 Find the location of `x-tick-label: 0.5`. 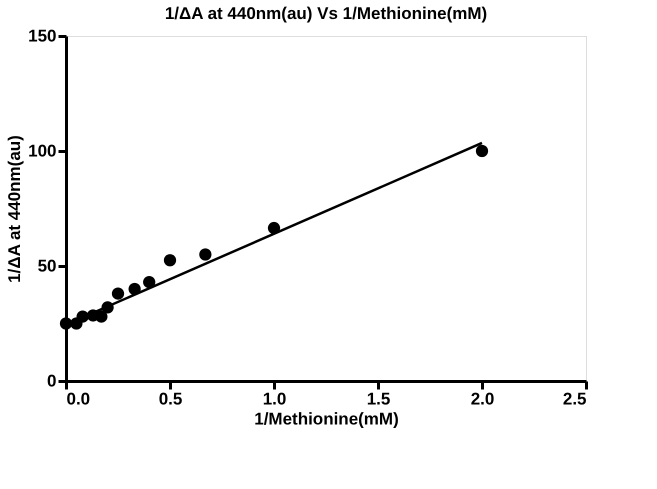

x-tick-label: 0.5 is located at coordinates (170, 399).